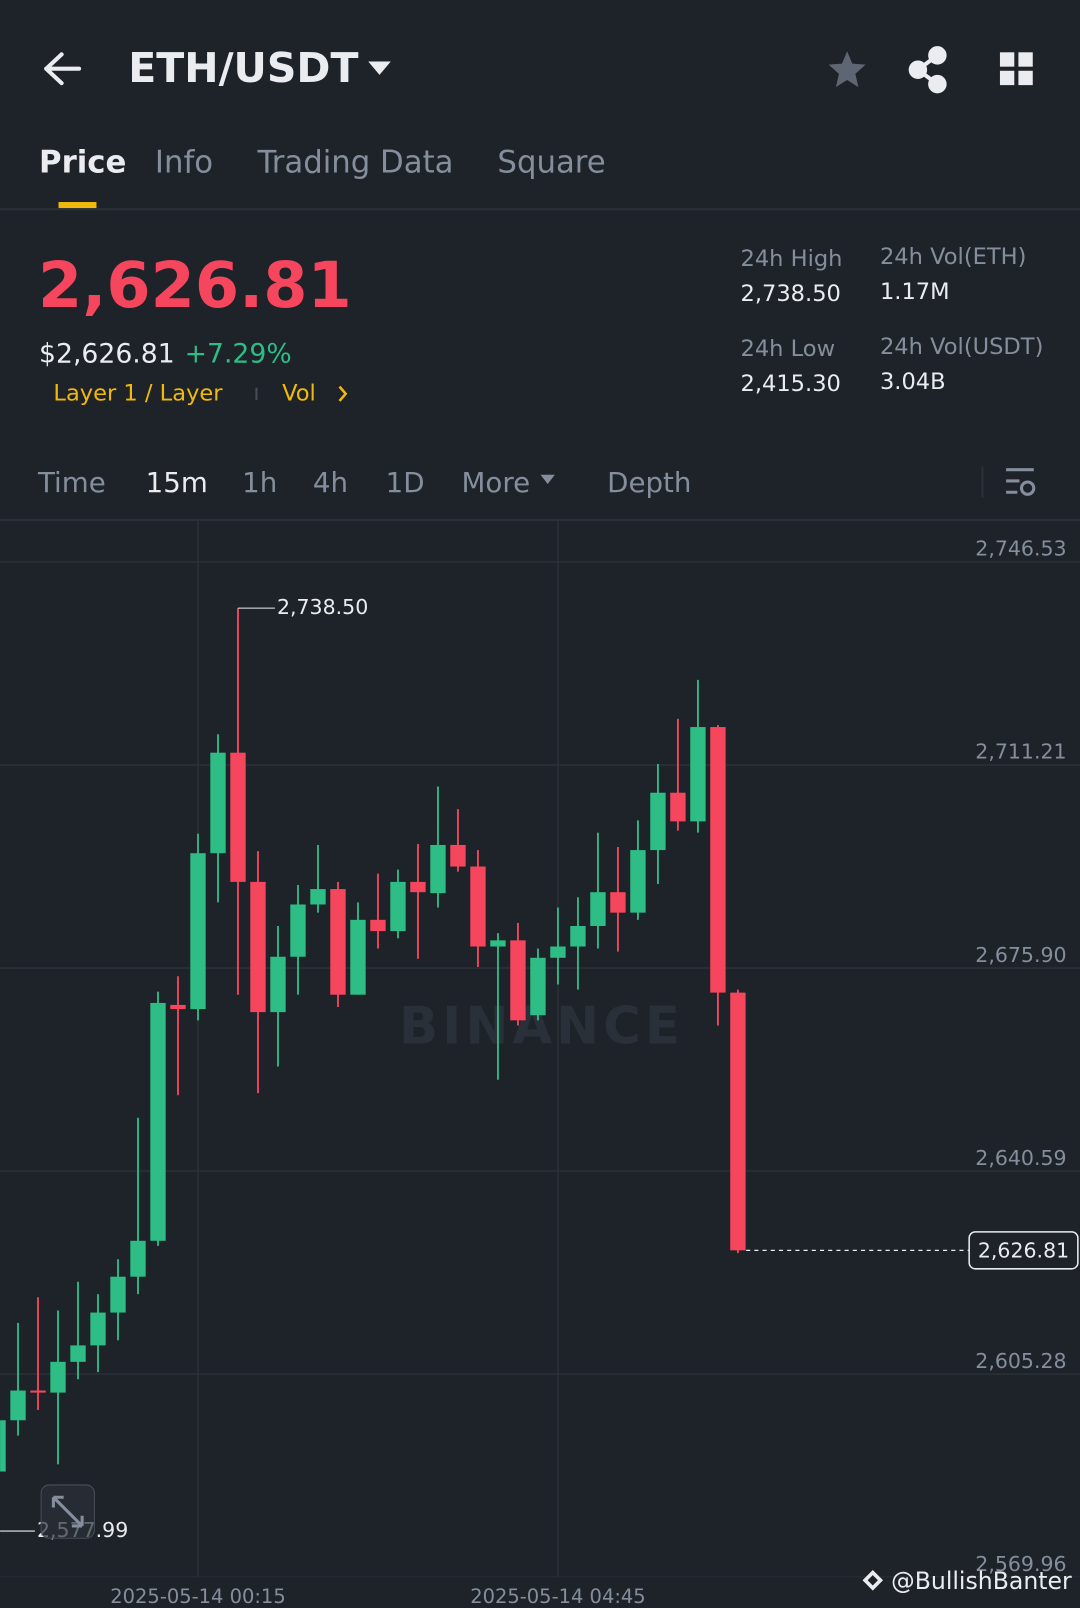 Image resolution: width=1080 pixels, height=1608 pixels. What do you see at coordinates (195, 285) in the screenshot?
I see `last-price: 2,626.81` at bounding box center [195, 285].